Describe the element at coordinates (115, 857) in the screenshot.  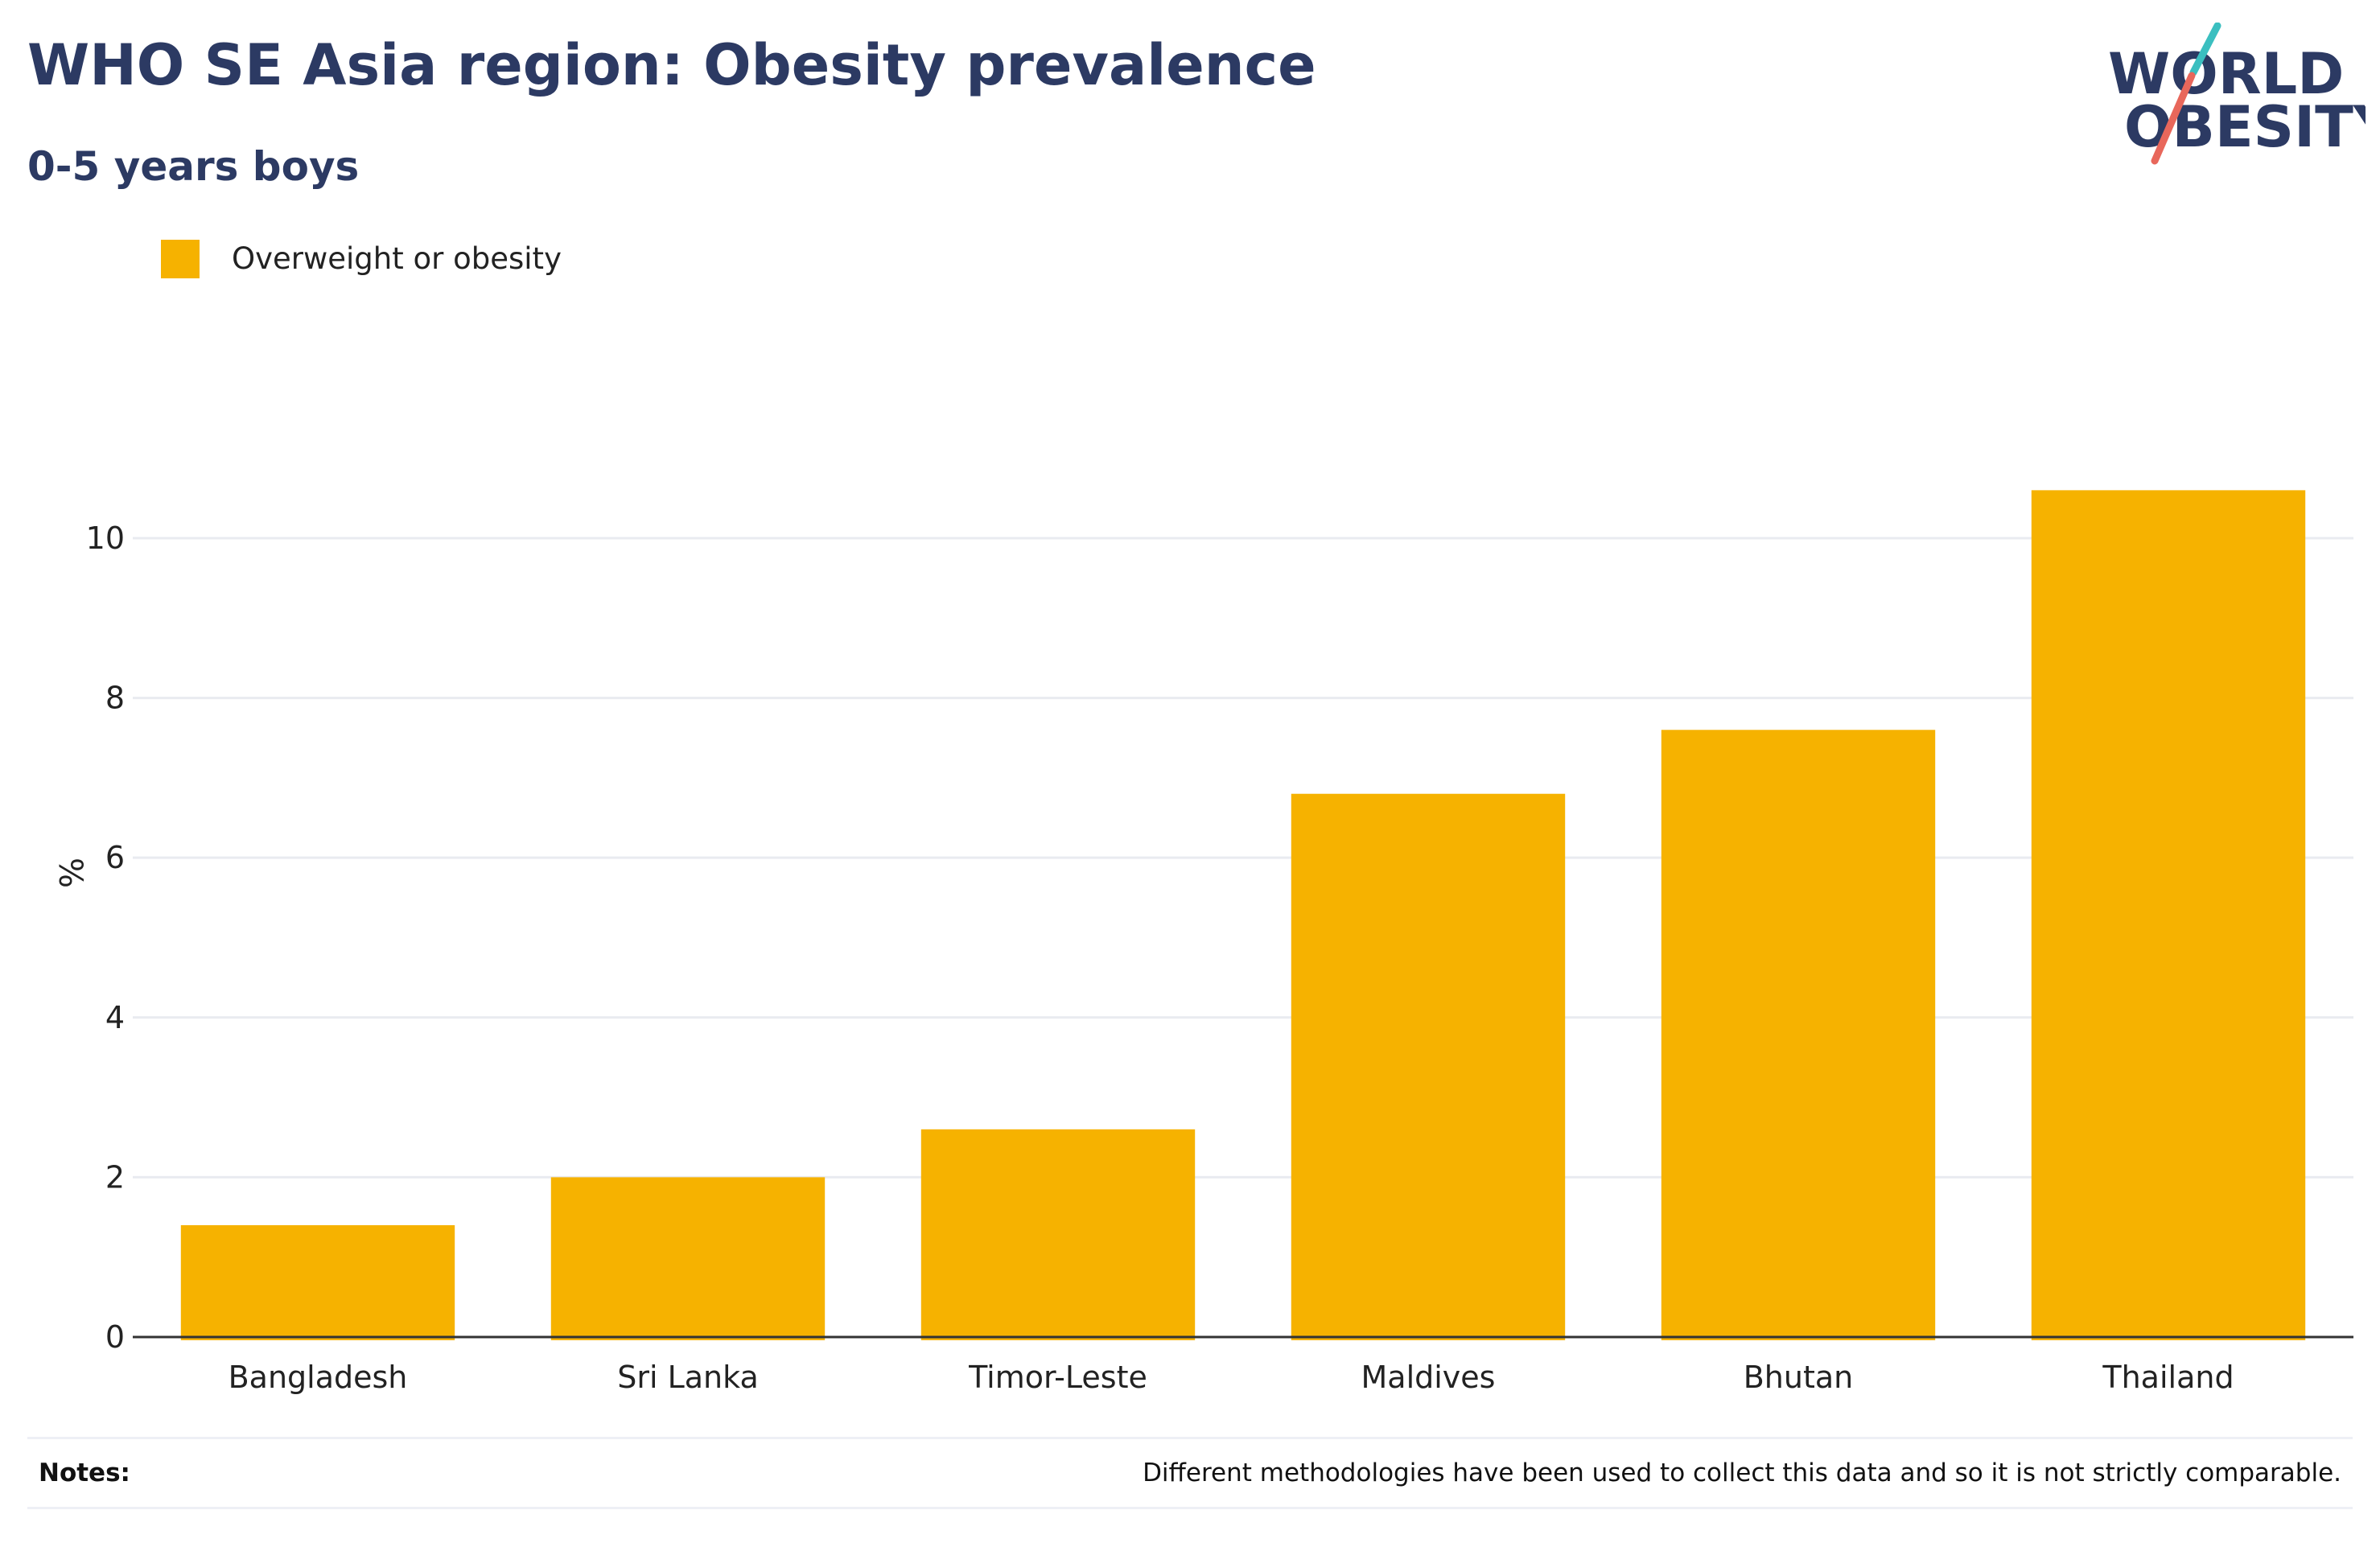
I see `y-tick-label: 6` at that location.